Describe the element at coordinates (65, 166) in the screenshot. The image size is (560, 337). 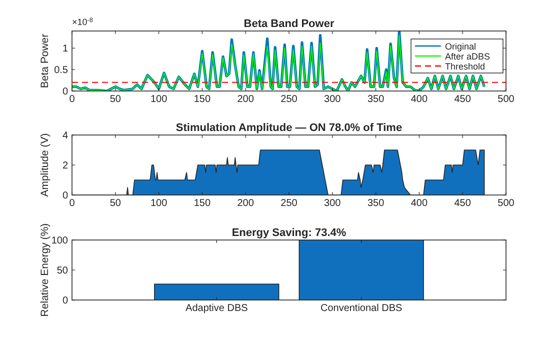
I see `y-tick-label: 2` at that location.